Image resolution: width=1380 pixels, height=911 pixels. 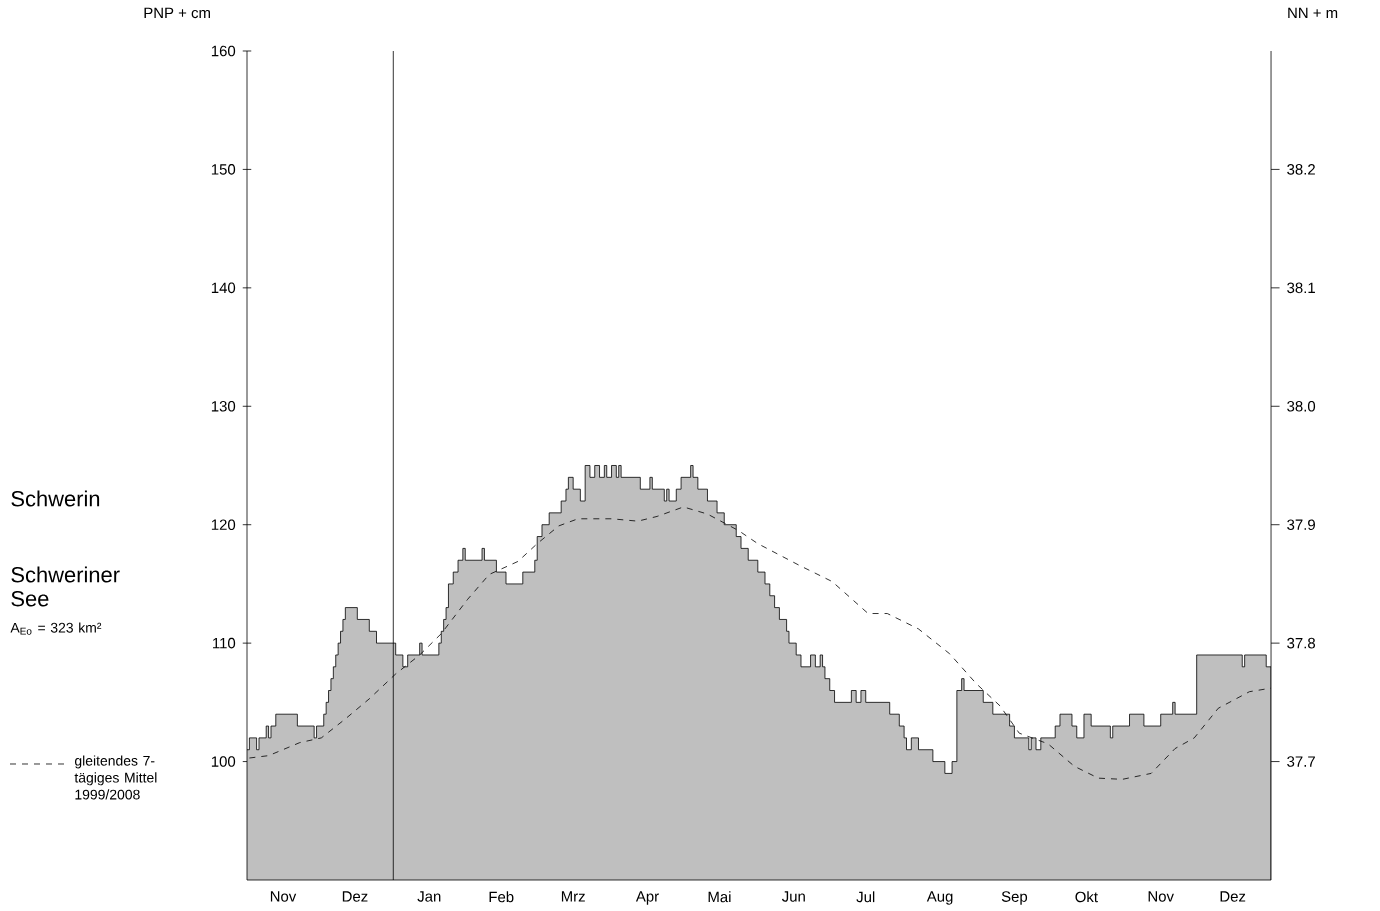 I want to click on x-tick-label: Jan, so click(x=429, y=896).